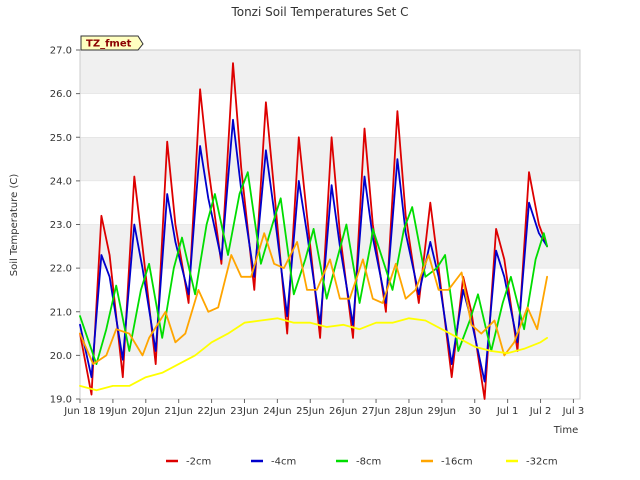 Image resolution: width=640 pixels, height=480 pixels. Describe the element at coordinates (198, 462) in the screenshot. I see `legend-label: -2cm` at that location.